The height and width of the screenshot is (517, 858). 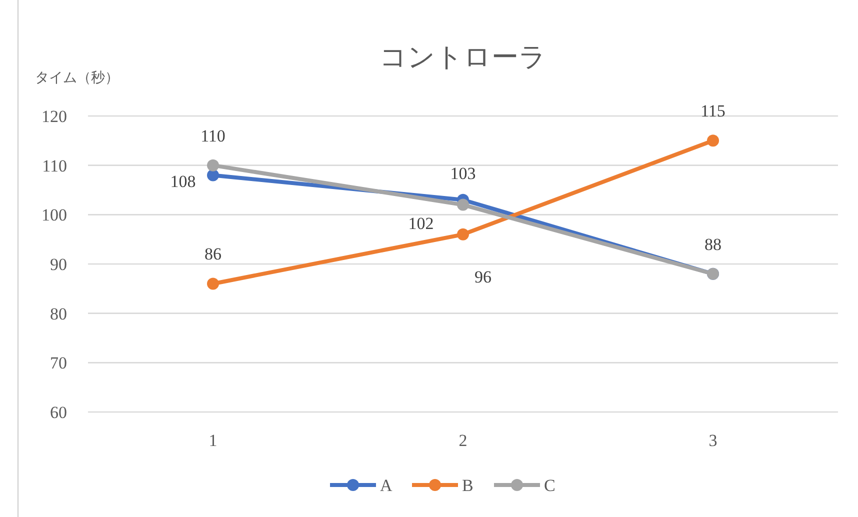 What do you see at coordinates (468, 485) in the screenshot?
I see `legend-label: B` at bounding box center [468, 485].